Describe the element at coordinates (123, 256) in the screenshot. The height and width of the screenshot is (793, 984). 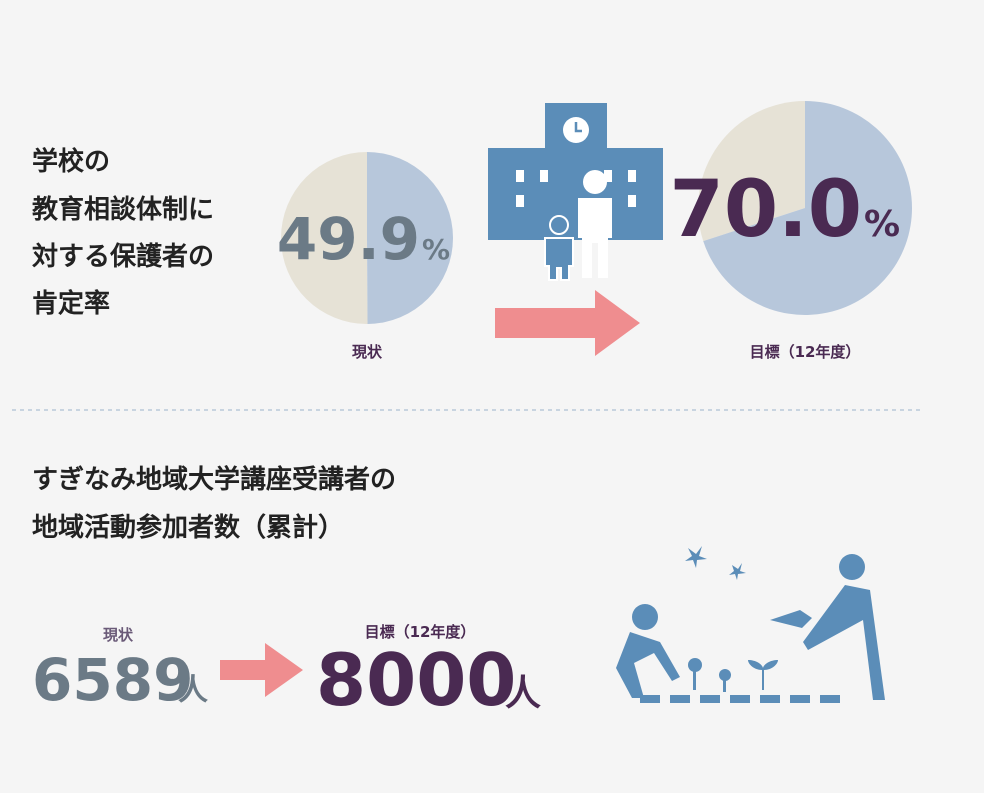
I see `title-line: 対する保護者の` at that location.